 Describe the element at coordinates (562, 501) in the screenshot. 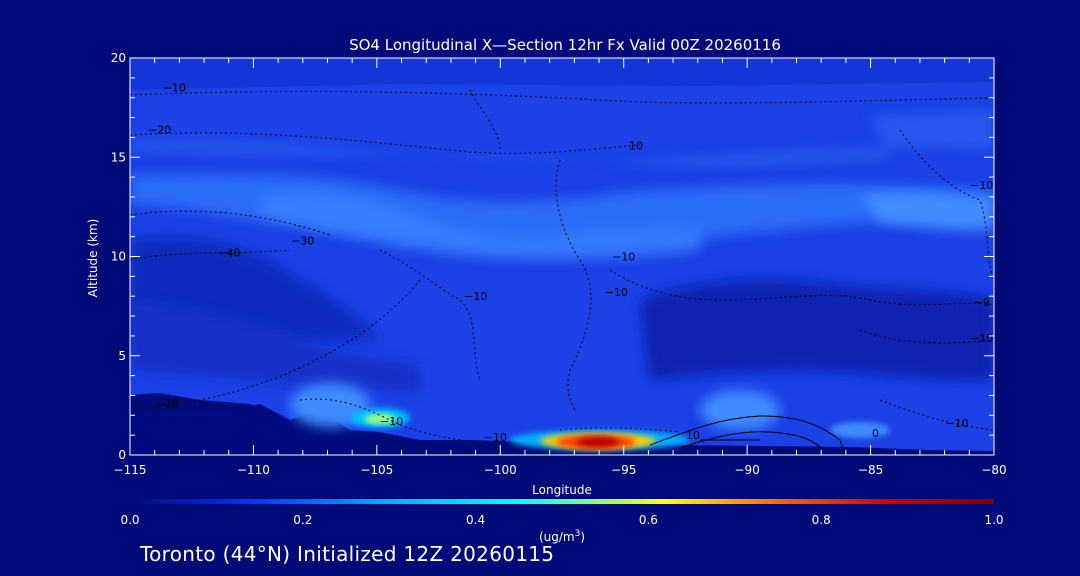

I see `colorbar` at that location.